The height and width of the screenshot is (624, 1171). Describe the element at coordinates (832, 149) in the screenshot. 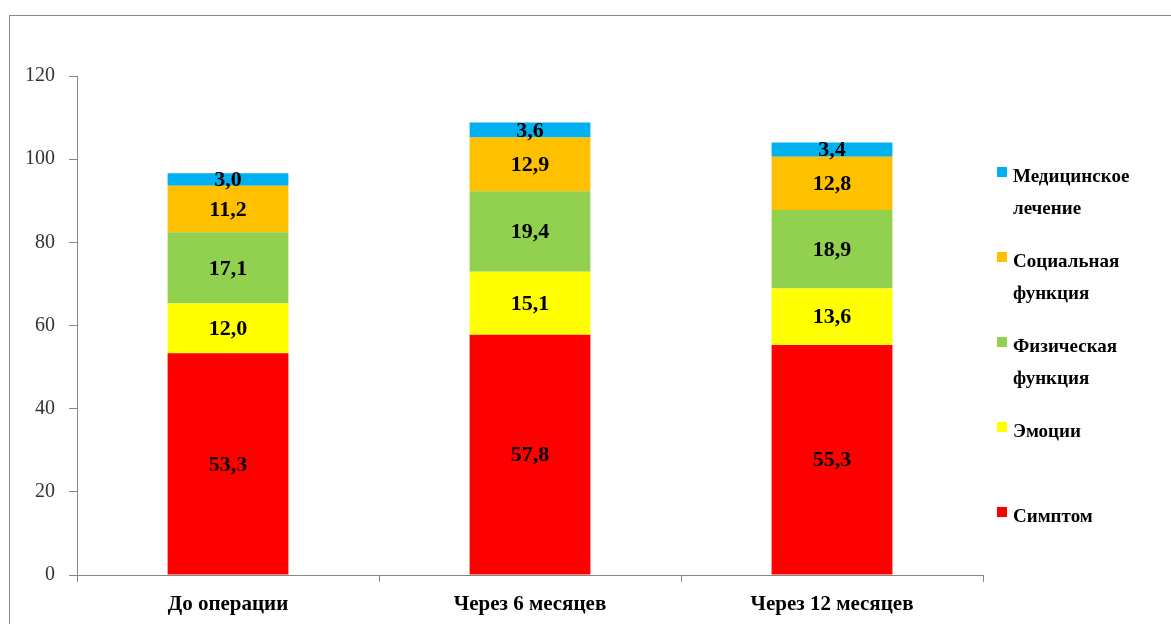

I see `data-label: 3,4` at that location.